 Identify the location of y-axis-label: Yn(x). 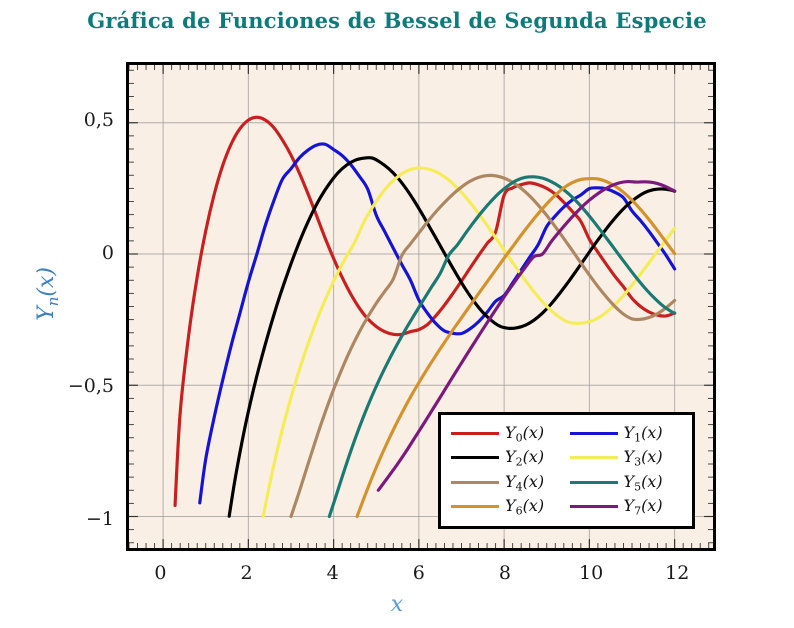
(48, 294).